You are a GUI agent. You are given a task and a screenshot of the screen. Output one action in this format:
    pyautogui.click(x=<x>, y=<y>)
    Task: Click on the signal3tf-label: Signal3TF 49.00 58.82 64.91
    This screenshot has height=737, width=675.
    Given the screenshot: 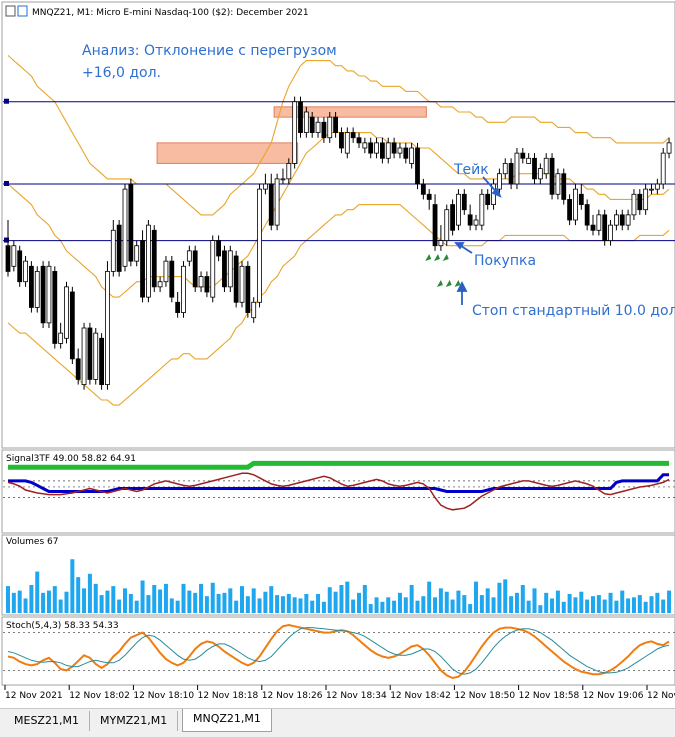 What is the action you would take?
    pyautogui.click(x=71, y=459)
    